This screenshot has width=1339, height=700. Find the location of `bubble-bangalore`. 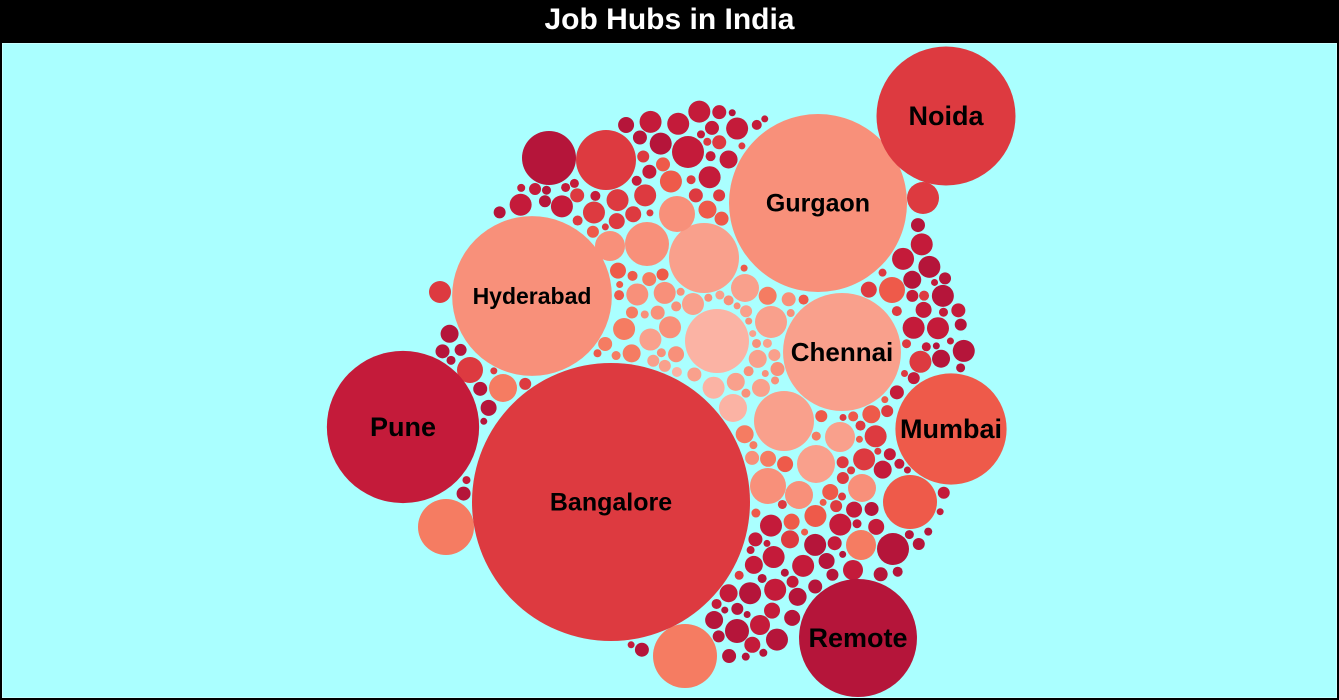

bubble-bangalore is located at coordinates (611, 502).